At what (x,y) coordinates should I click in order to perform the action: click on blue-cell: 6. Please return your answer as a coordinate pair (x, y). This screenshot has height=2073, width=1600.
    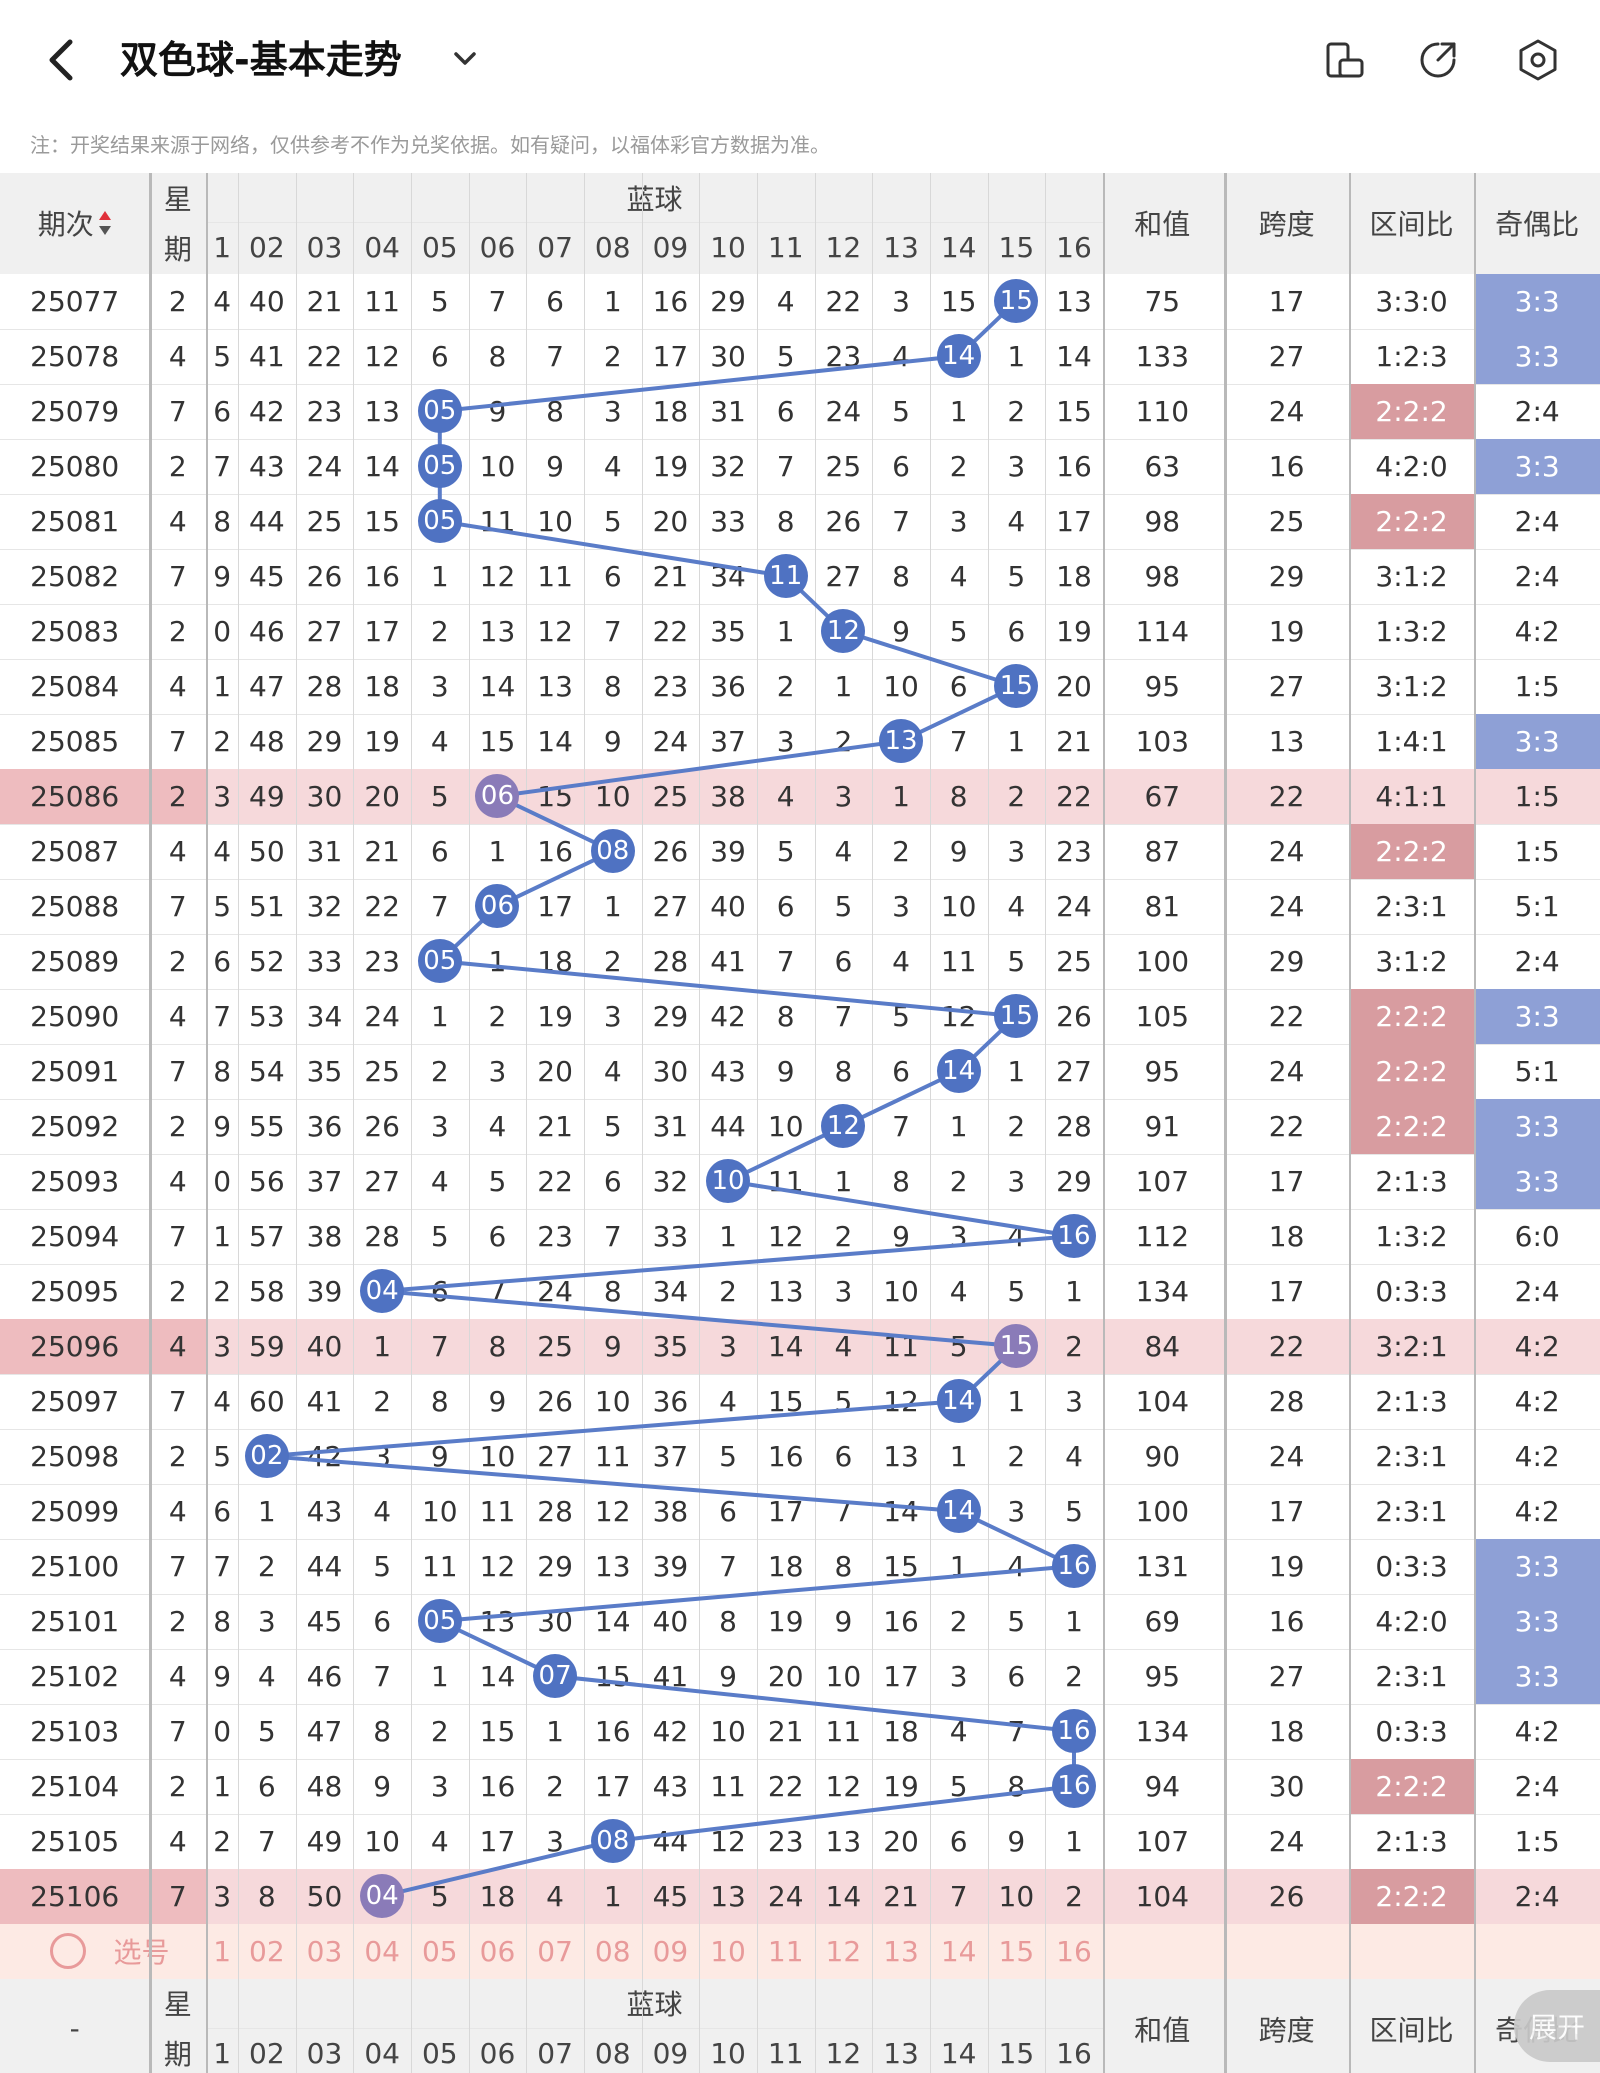
    Looking at the image, I should click on (843, 961).